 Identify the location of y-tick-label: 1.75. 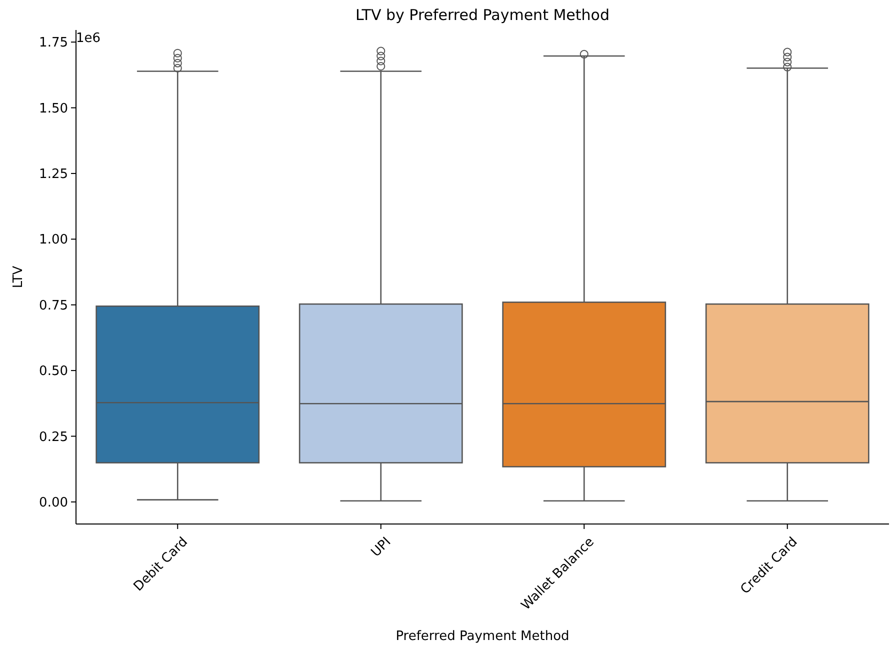
(53, 43).